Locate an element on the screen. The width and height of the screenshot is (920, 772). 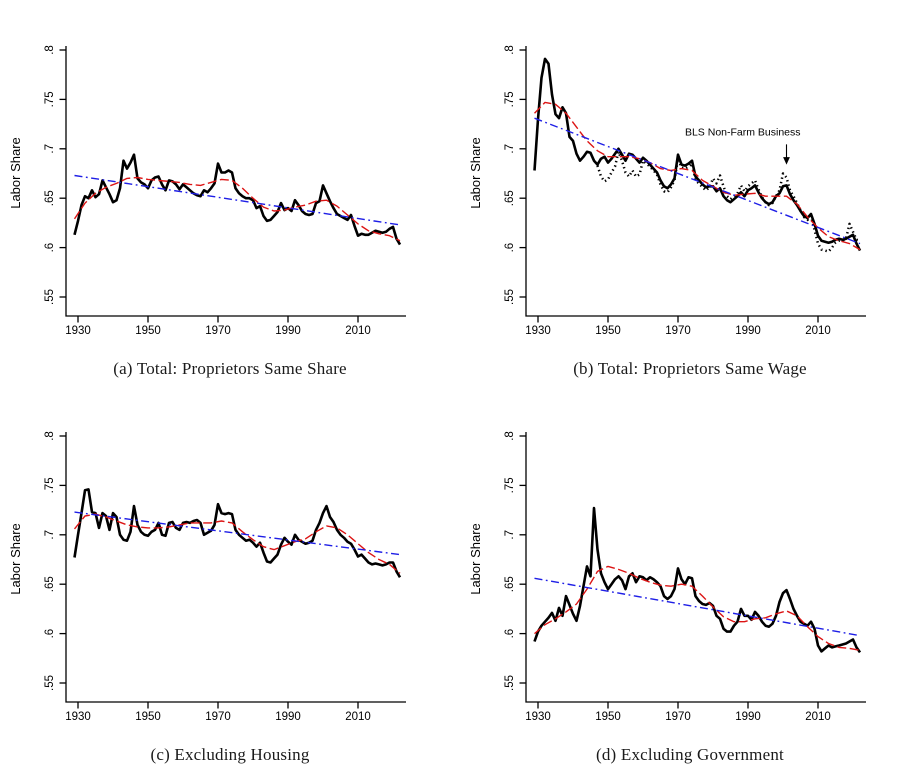
bls-annotation-label: BLS Non-Farm Business is located at coordinates (743, 132).